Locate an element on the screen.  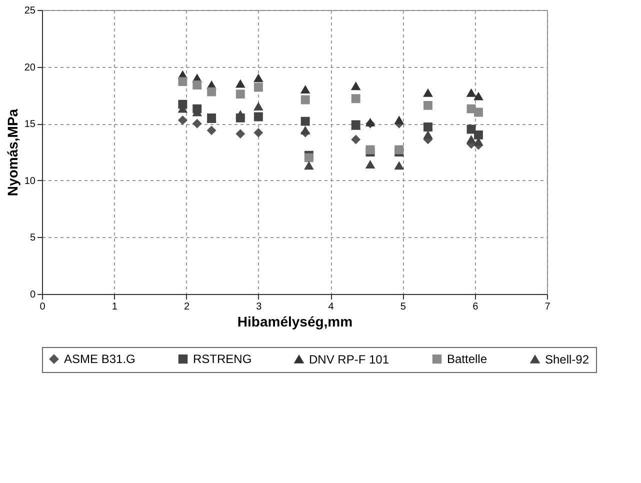
legend-label: RSTRENG is located at coordinates (222, 359).